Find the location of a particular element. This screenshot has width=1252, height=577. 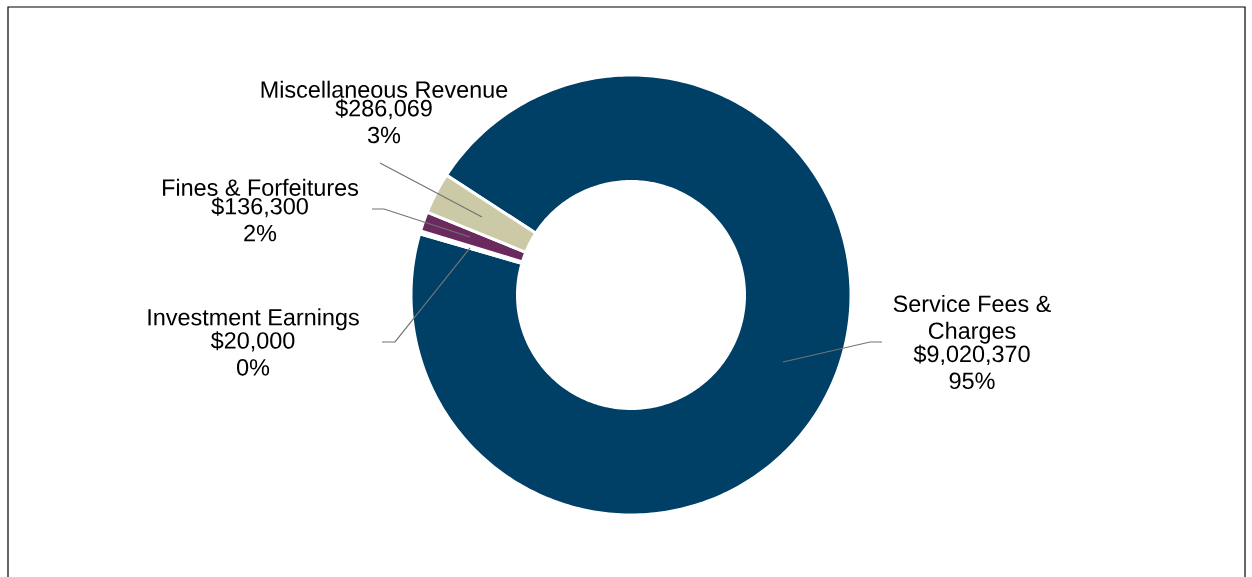

slice-label: Service Fees & Charges is located at coordinates (972, 319).